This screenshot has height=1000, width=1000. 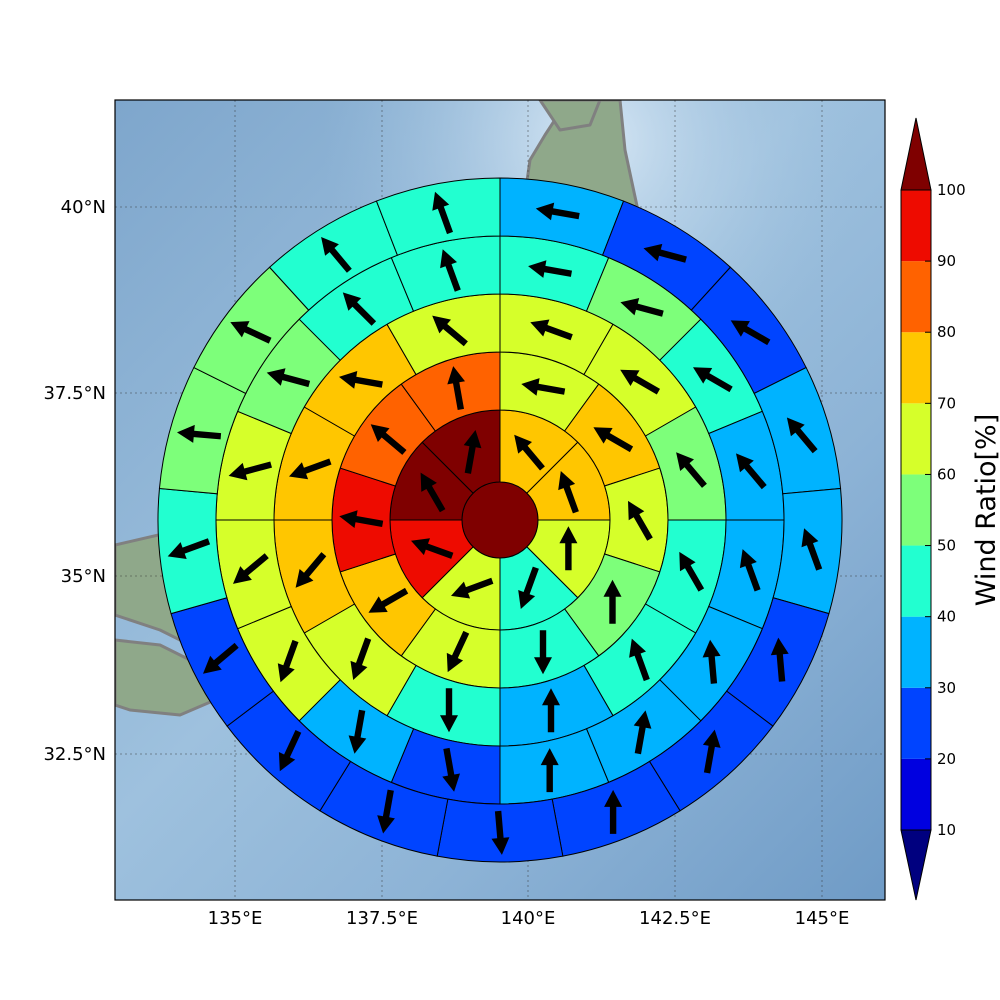 I want to click on colorbar-tick-label: 50, so click(x=946, y=546).